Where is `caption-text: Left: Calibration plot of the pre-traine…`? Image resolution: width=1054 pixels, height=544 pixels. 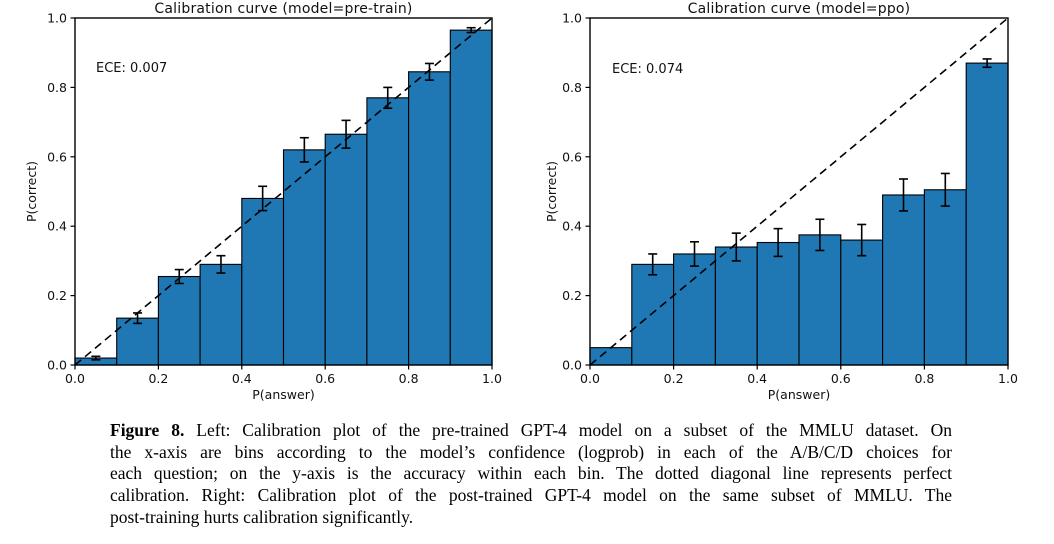
caption-text: Left: Calibration plot of the pre-traine… is located at coordinates (568, 430).